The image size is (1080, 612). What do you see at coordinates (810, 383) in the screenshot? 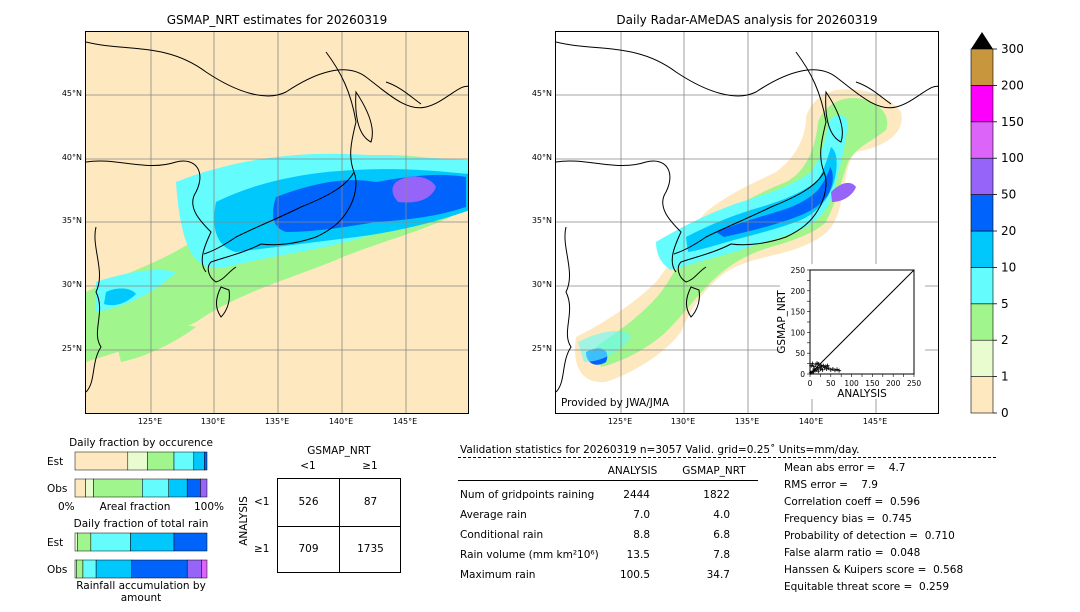
I see `scatter-xtick-label: 0` at bounding box center [810, 383].